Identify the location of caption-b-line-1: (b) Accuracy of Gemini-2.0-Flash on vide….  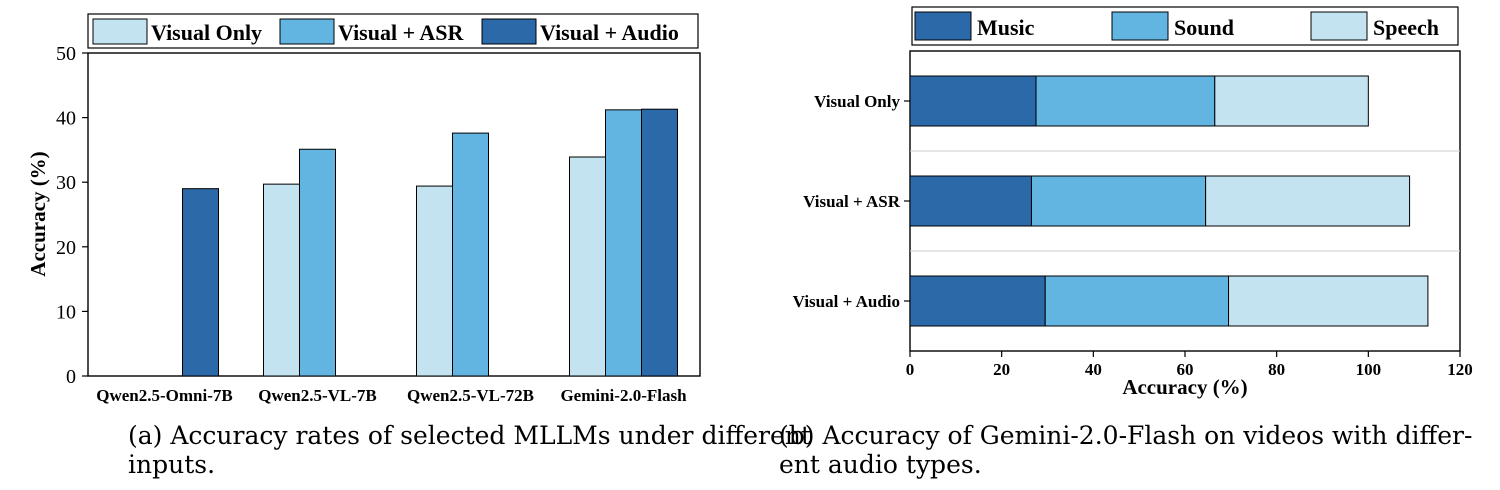
(1125, 435).